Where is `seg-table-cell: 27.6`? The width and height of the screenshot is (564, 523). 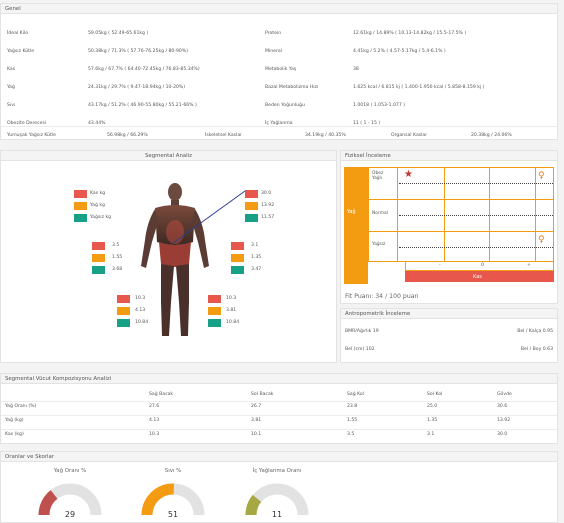 seg-table-cell: 27.6 is located at coordinates (154, 406).